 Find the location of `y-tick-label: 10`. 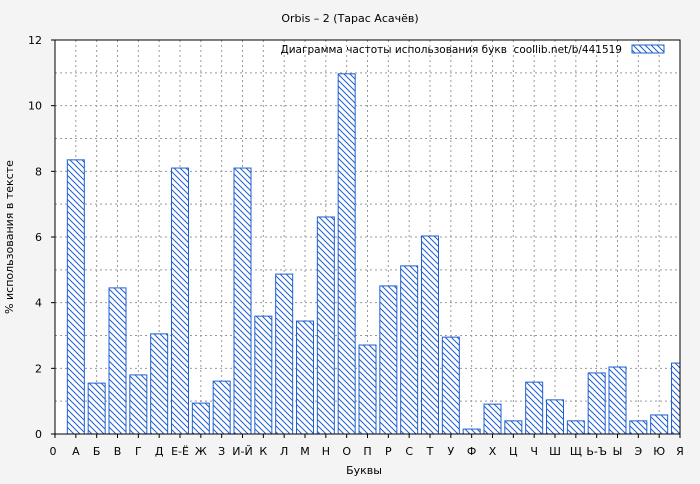

y-tick-label: 10 is located at coordinates (35, 106).